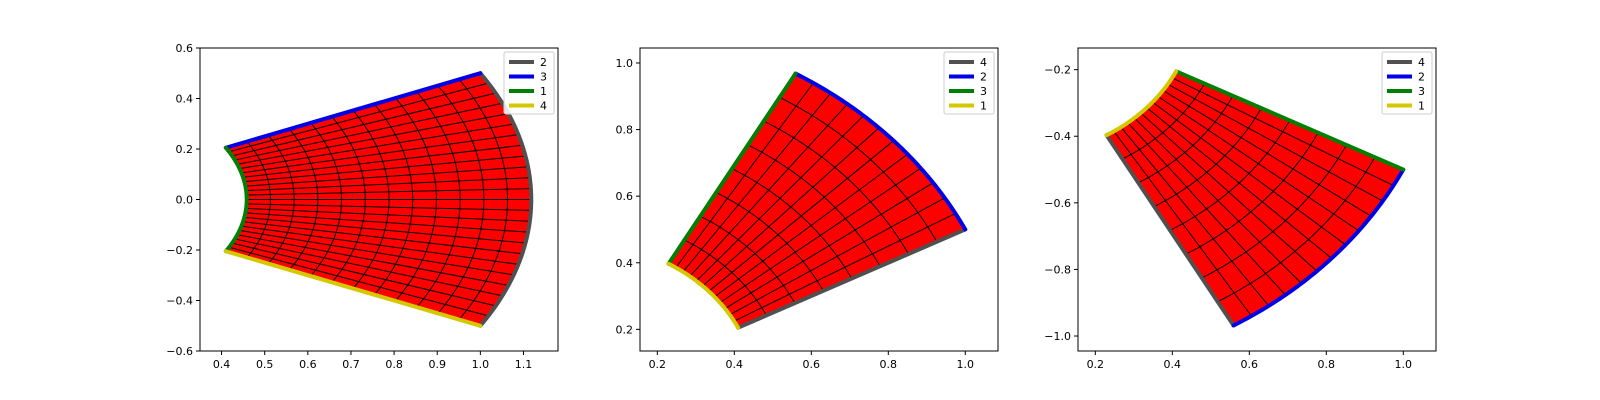 This screenshot has width=1600, height=400. What do you see at coordinates (265, 364) in the screenshot?
I see `x-tick-label: 0.5` at bounding box center [265, 364].